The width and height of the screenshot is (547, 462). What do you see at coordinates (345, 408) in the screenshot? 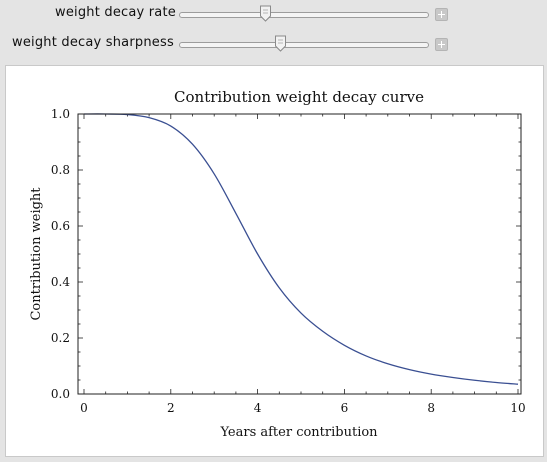
I see `x-tick-label: 6` at bounding box center [345, 408].